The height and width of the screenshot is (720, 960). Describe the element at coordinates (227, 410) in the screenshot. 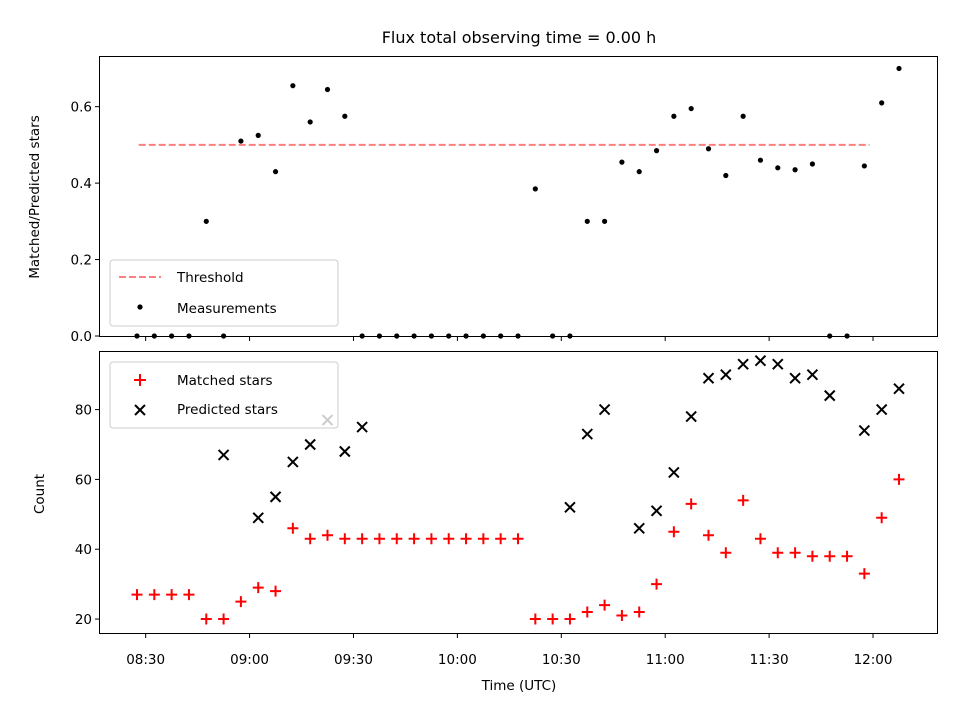

I see `predicted-legend-label: Predicted stars` at that location.